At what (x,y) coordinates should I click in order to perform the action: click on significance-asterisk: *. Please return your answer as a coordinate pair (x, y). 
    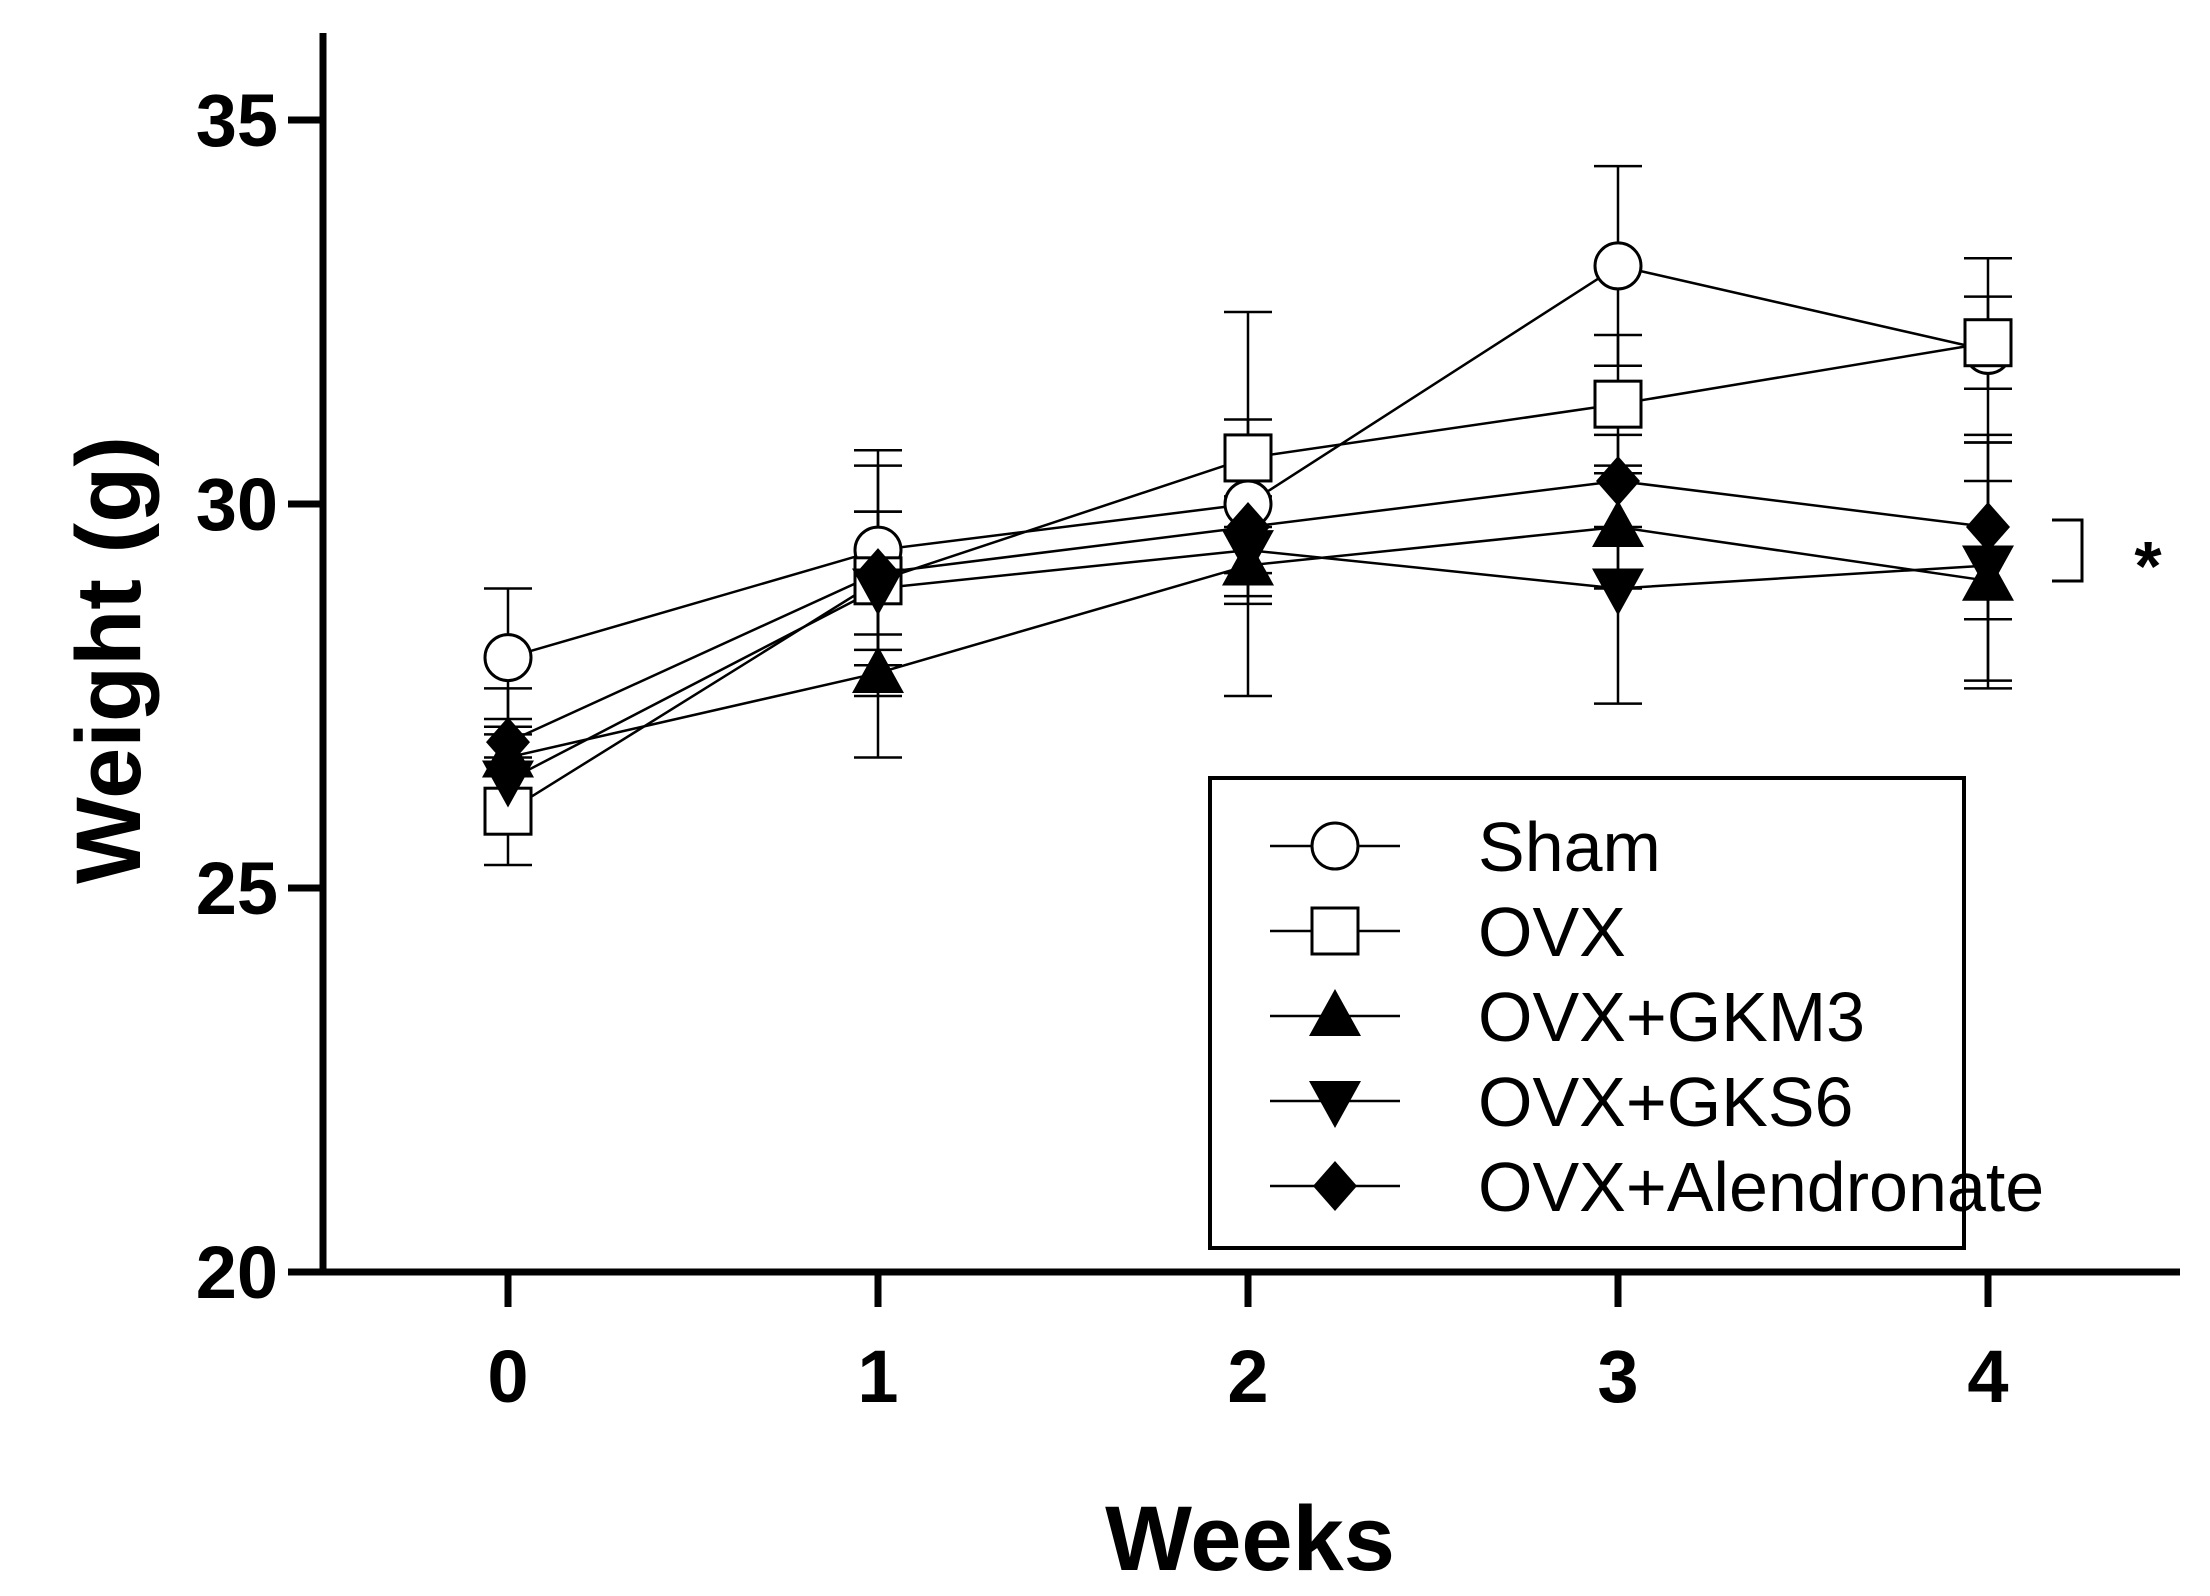
    Looking at the image, I should click on (2148, 566).